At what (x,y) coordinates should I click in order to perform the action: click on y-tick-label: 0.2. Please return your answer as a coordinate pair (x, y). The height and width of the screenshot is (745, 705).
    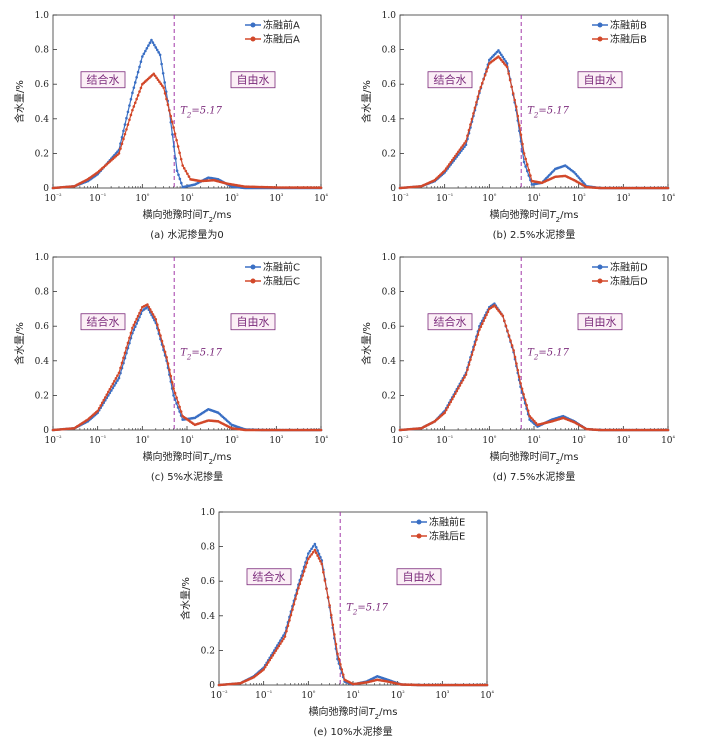
    Looking at the image, I should click on (208, 651).